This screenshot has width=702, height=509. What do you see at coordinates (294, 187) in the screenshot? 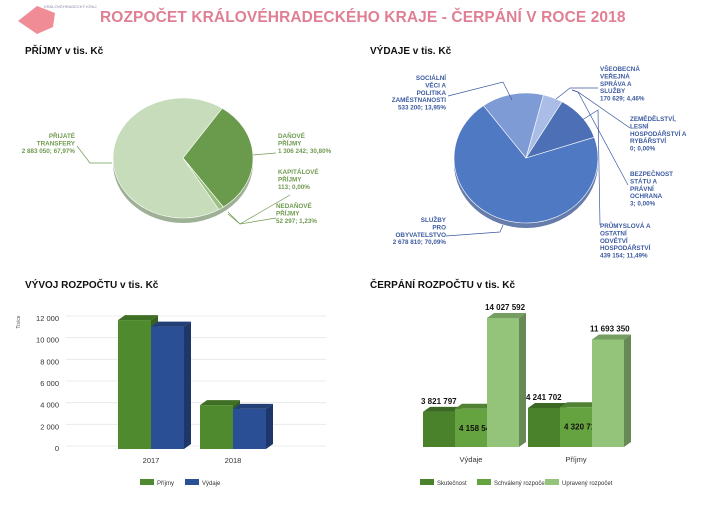
I see `label-text: 113; 0,00%` at bounding box center [294, 187].